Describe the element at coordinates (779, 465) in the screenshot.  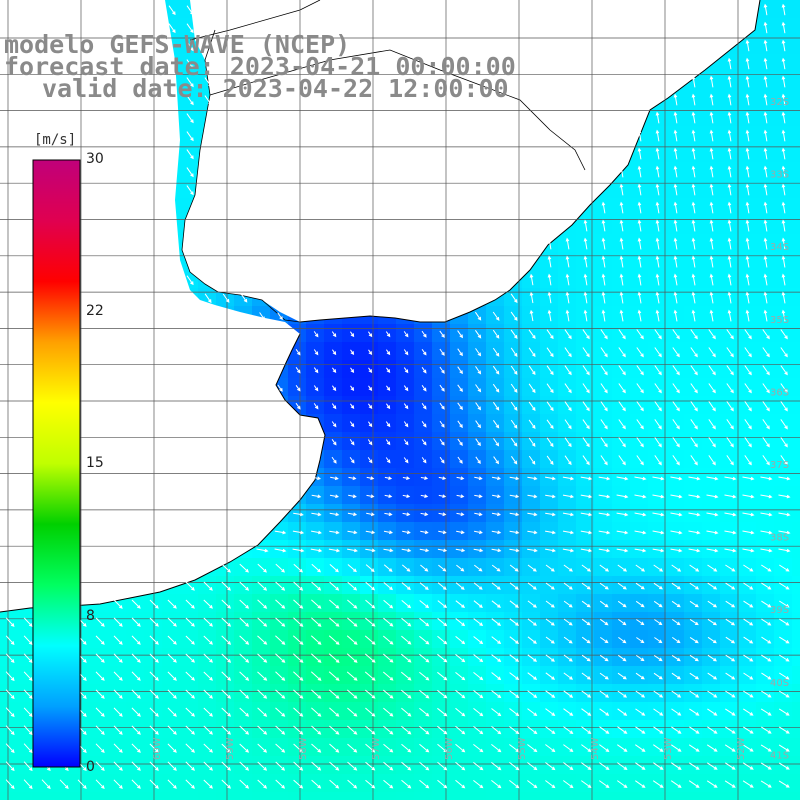
I see `lat-label: 37S` at that location.